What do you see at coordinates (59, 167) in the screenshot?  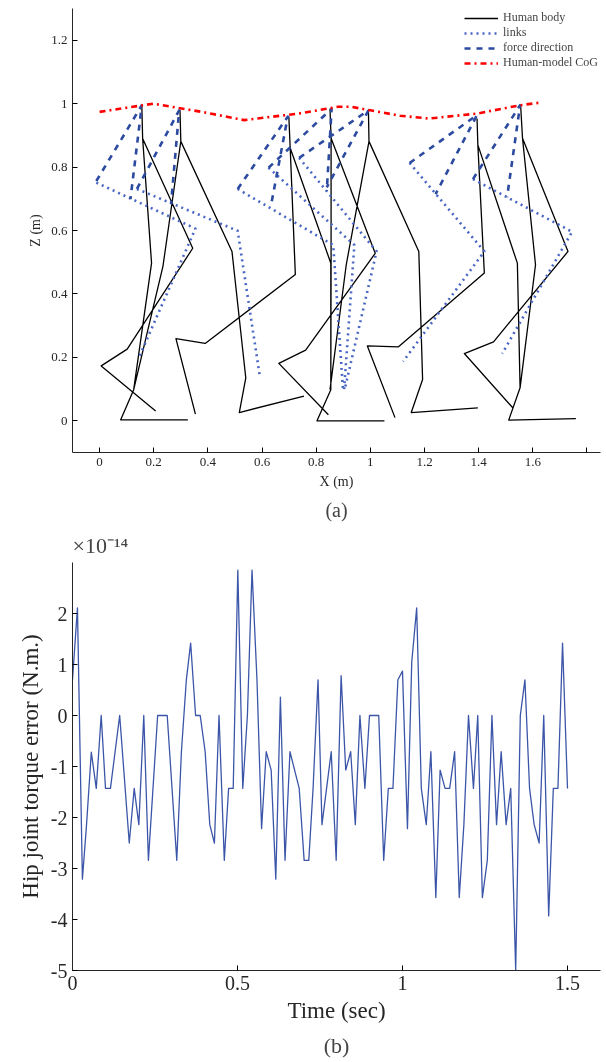 I see `y-tick-label: 0.8` at bounding box center [59, 167].